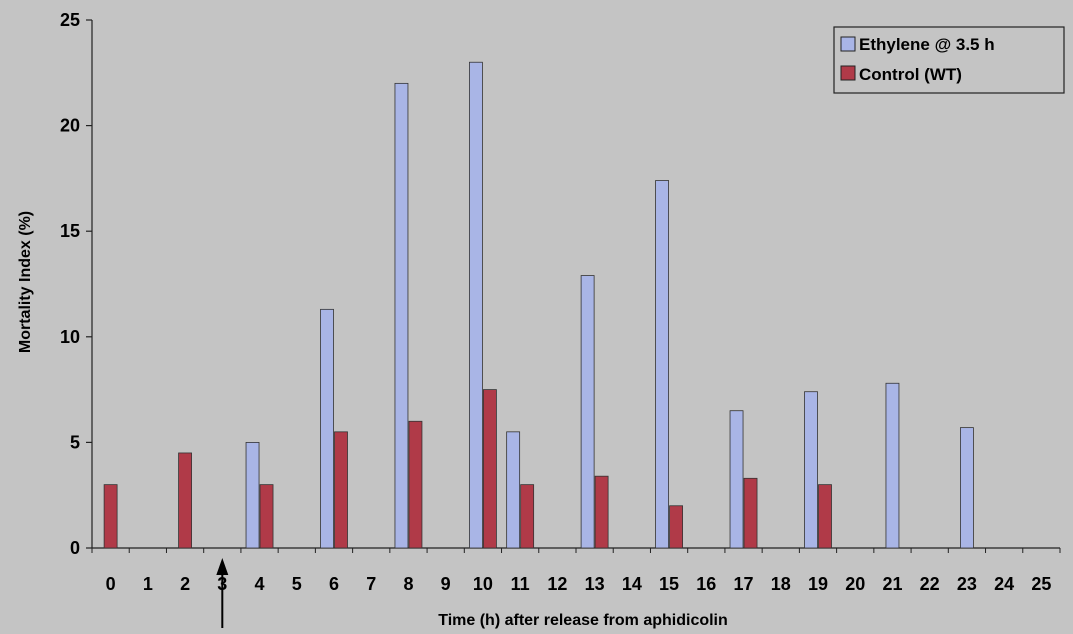  What do you see at coordinates (892, 584) in the screenshot?
I see `x-tick-label: 21` at bounding box center [892, 584].